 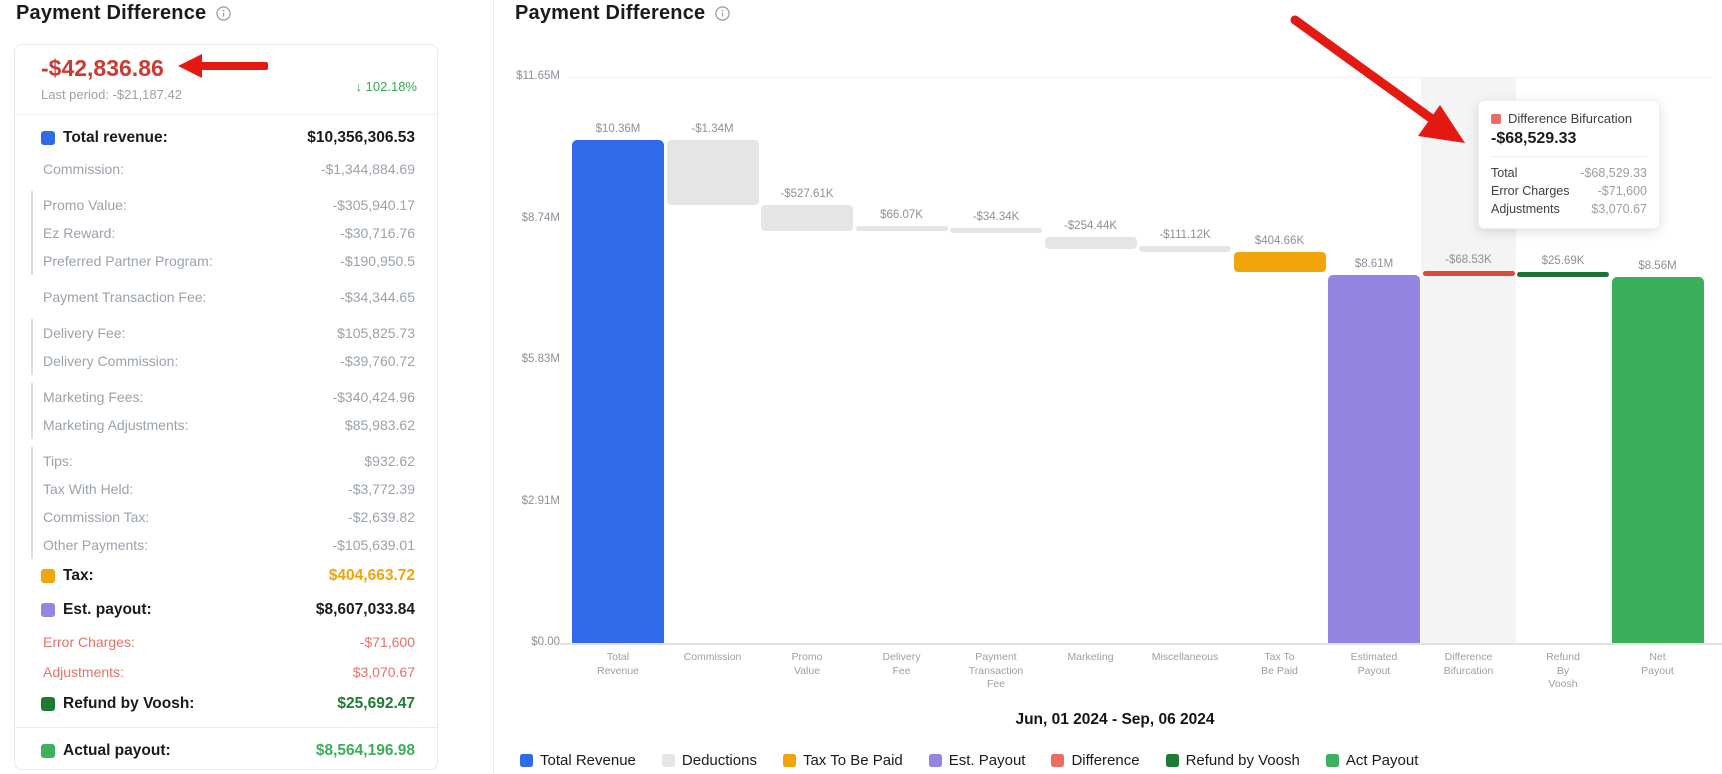 I want to click on bar-marketing, so click(x=1090, y=243).